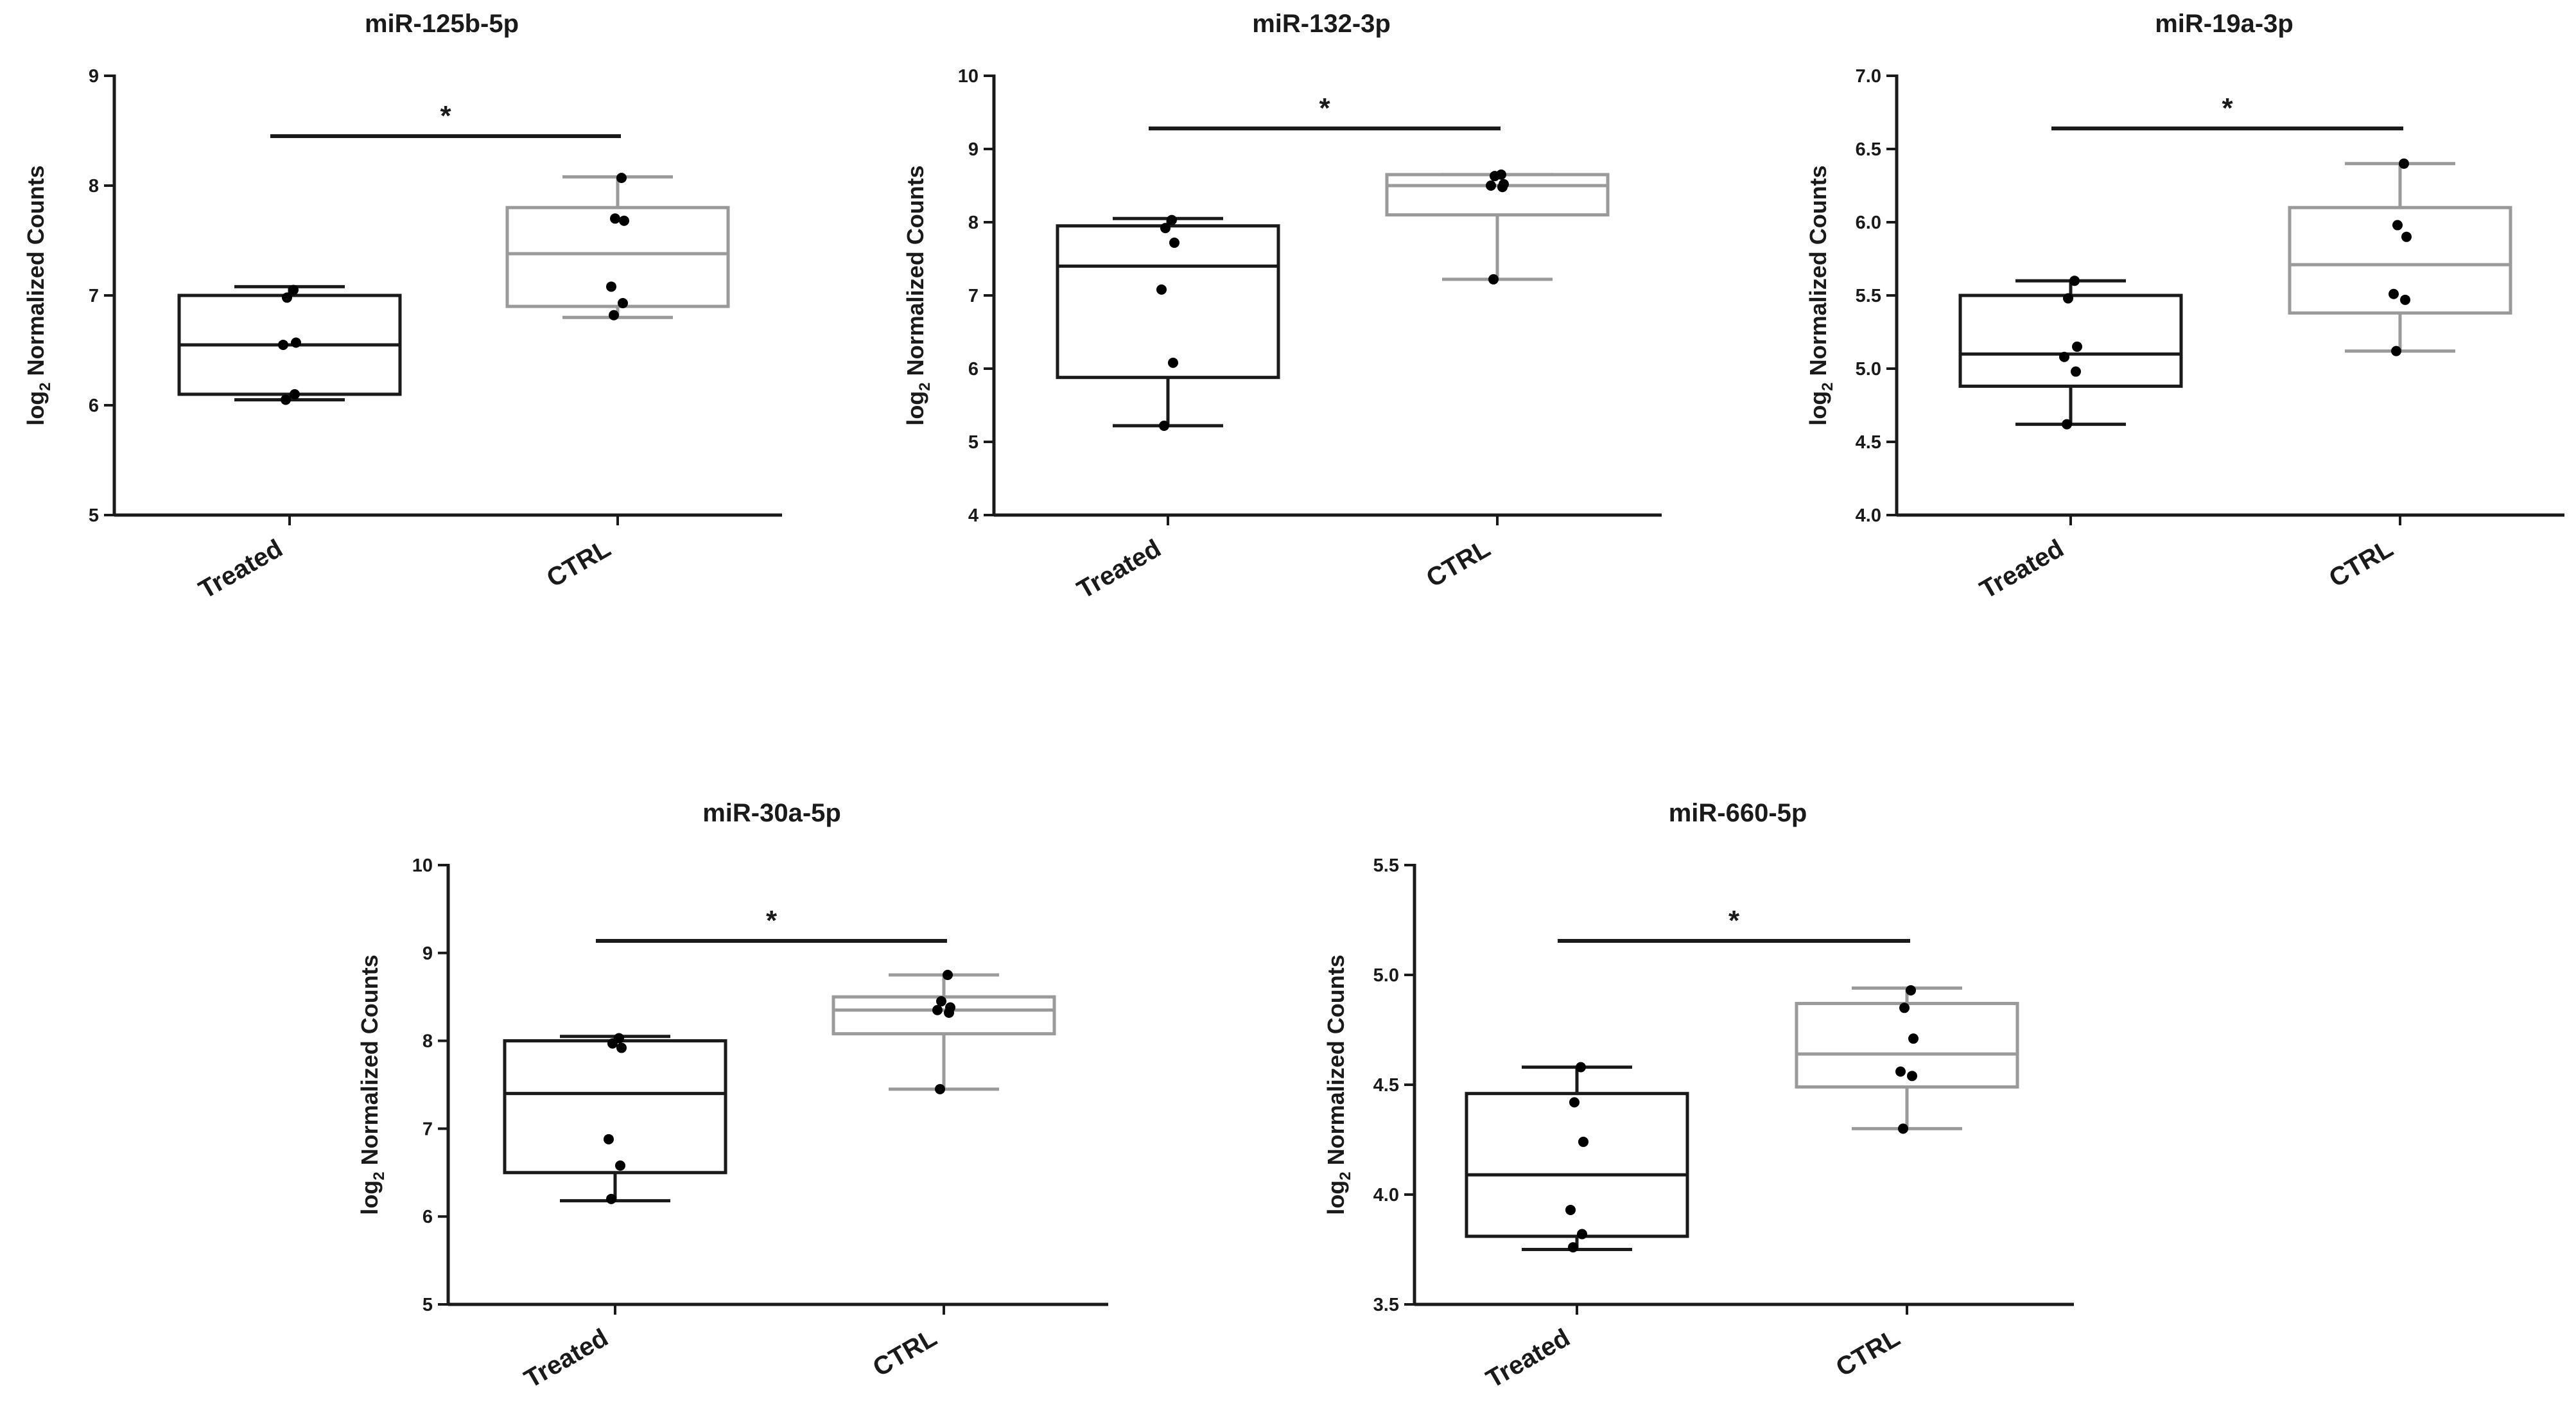 The width and height of the screenshot is (2576, 1411). Describe the element at coordinates (1386, 1085) in the screenshot. I see `y-tick-label: 4.5` at that location.